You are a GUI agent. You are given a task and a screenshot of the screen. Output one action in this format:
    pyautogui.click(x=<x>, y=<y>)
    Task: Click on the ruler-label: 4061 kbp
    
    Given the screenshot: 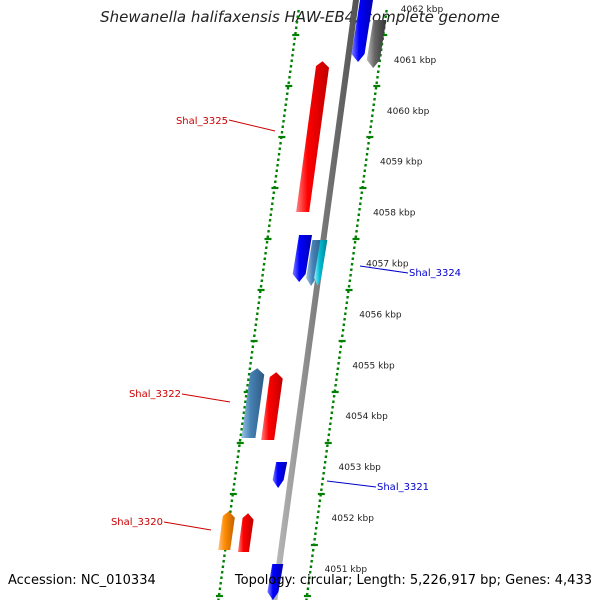 What is the action you would take?
    pyautogui.click(x=415, y=61)
    